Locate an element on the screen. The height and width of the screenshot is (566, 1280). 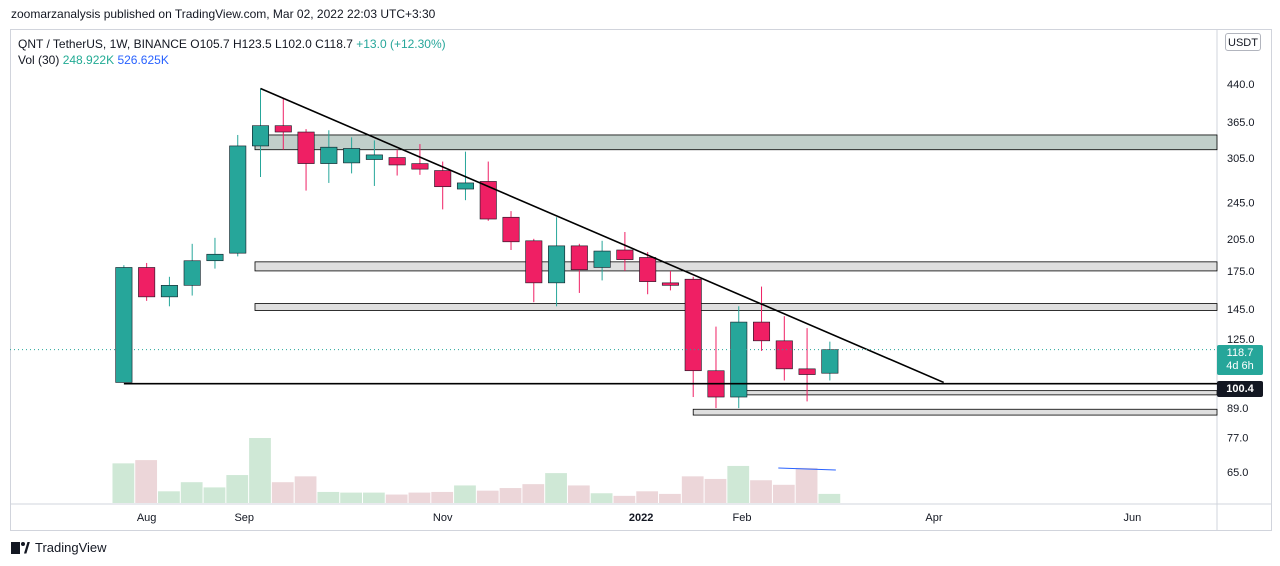
legend-change: +13.0 (+12.30%) is located at coordinates (401, 44).